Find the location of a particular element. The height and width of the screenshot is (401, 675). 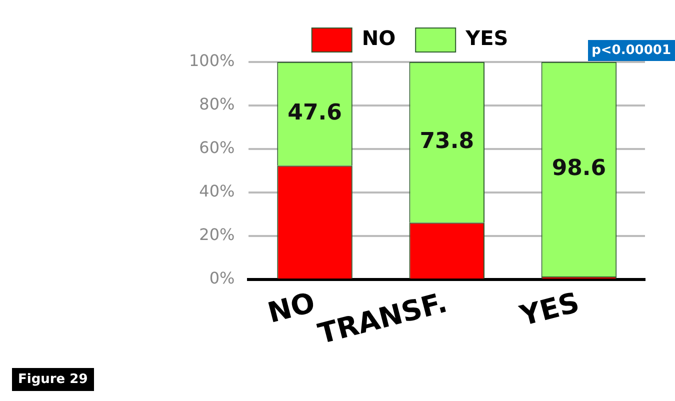

data-label: 73.8 is located at coordinates (447, 141).